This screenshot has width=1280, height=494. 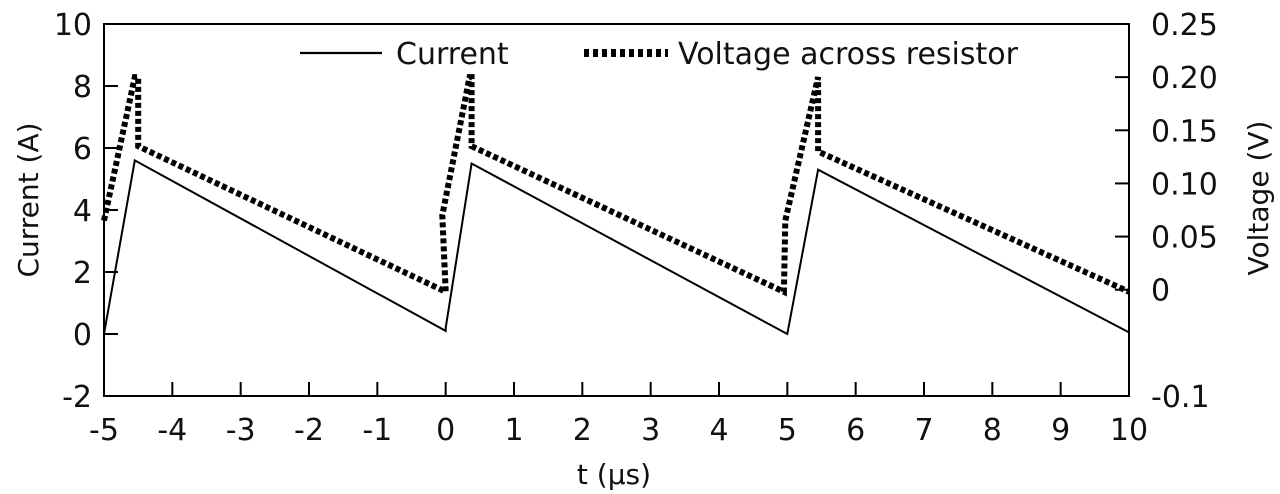 What do you see at coordinates (309, 430) in the screenshot?
I see `x-tick-label: -2` at bounding box center [309, 430].